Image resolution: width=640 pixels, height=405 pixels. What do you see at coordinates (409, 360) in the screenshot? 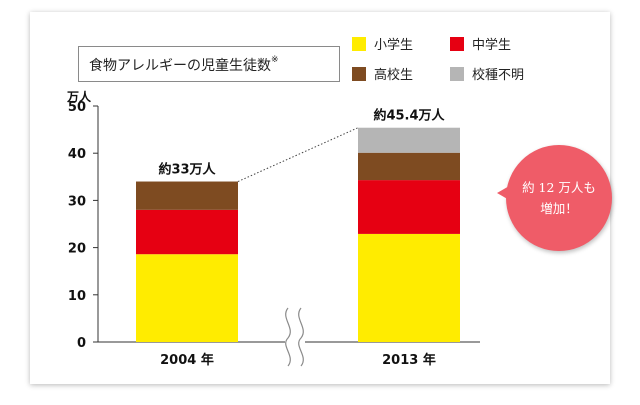
I see `x-category-label: 2013 年` at bounding box center [409, 360].